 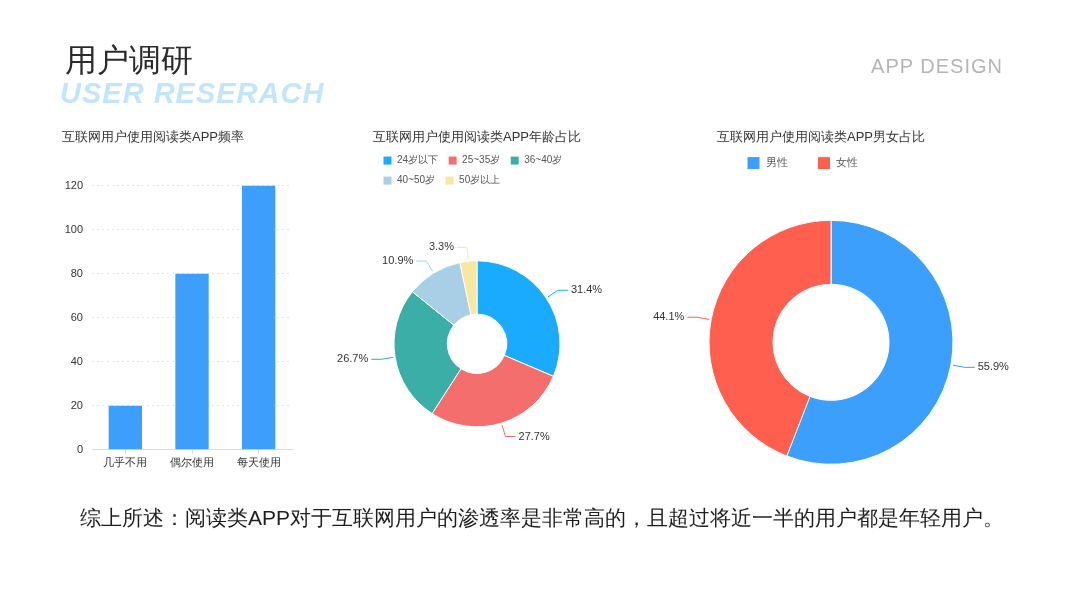 I want to click on legend-label: 24岁以下, so click(x=418, y=160).